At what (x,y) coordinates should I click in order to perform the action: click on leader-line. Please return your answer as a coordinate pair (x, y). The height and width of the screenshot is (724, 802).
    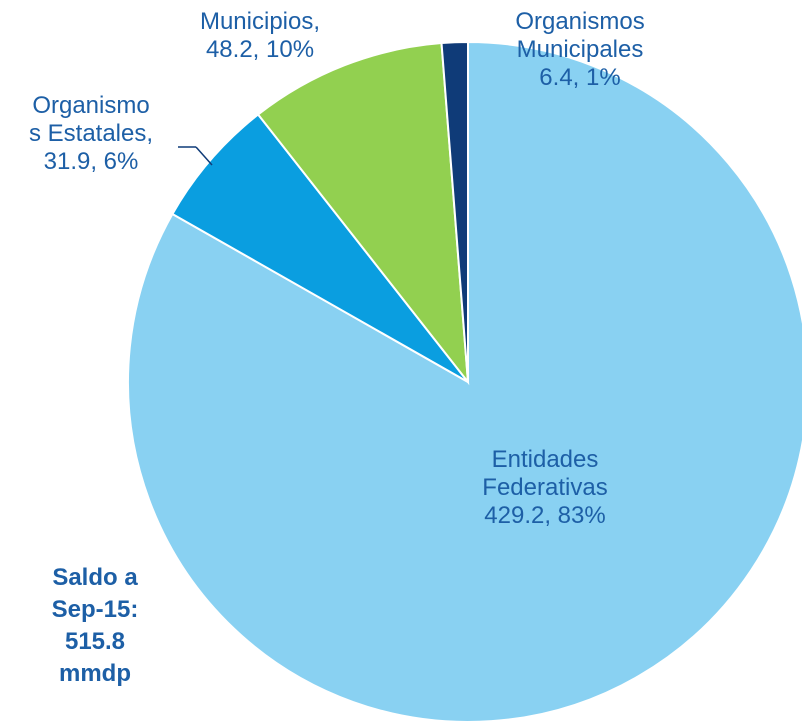
    Looking at the image, I should click on (204, 156).